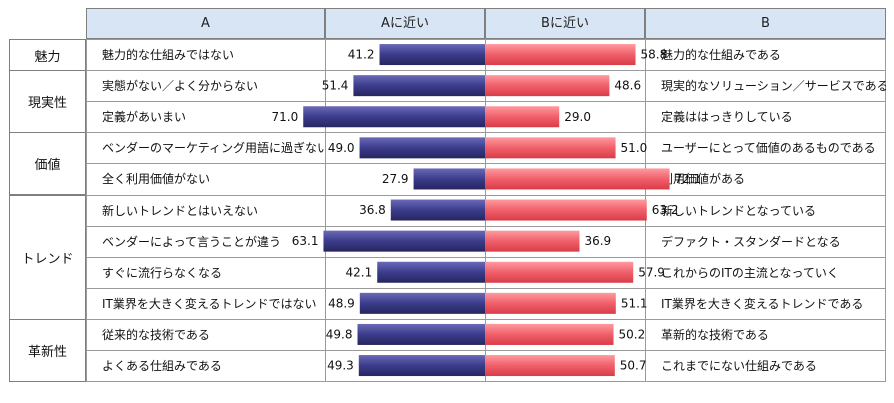 The image size is (894, 403). What do you see at coordinates (703, 179) in the screenshot?
I see `statement-b: 利用価値がある` at bounding box center [703, 179].